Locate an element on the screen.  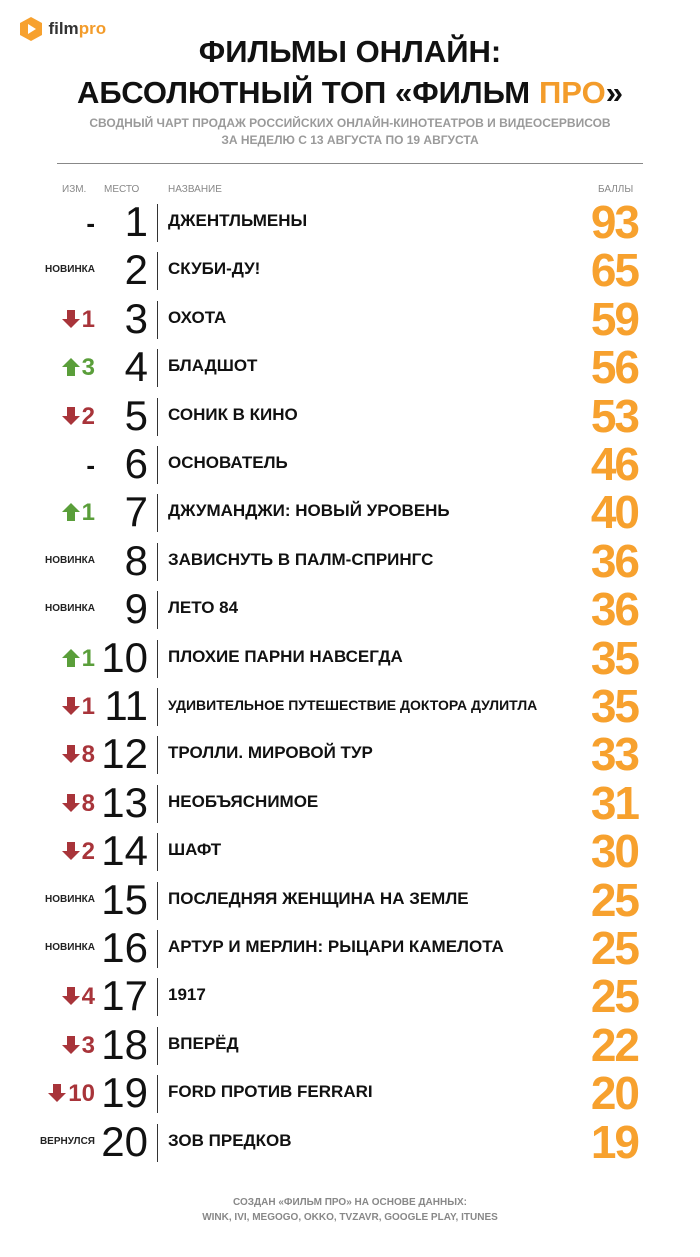
change: 4 is located at coordinates (47, 997).